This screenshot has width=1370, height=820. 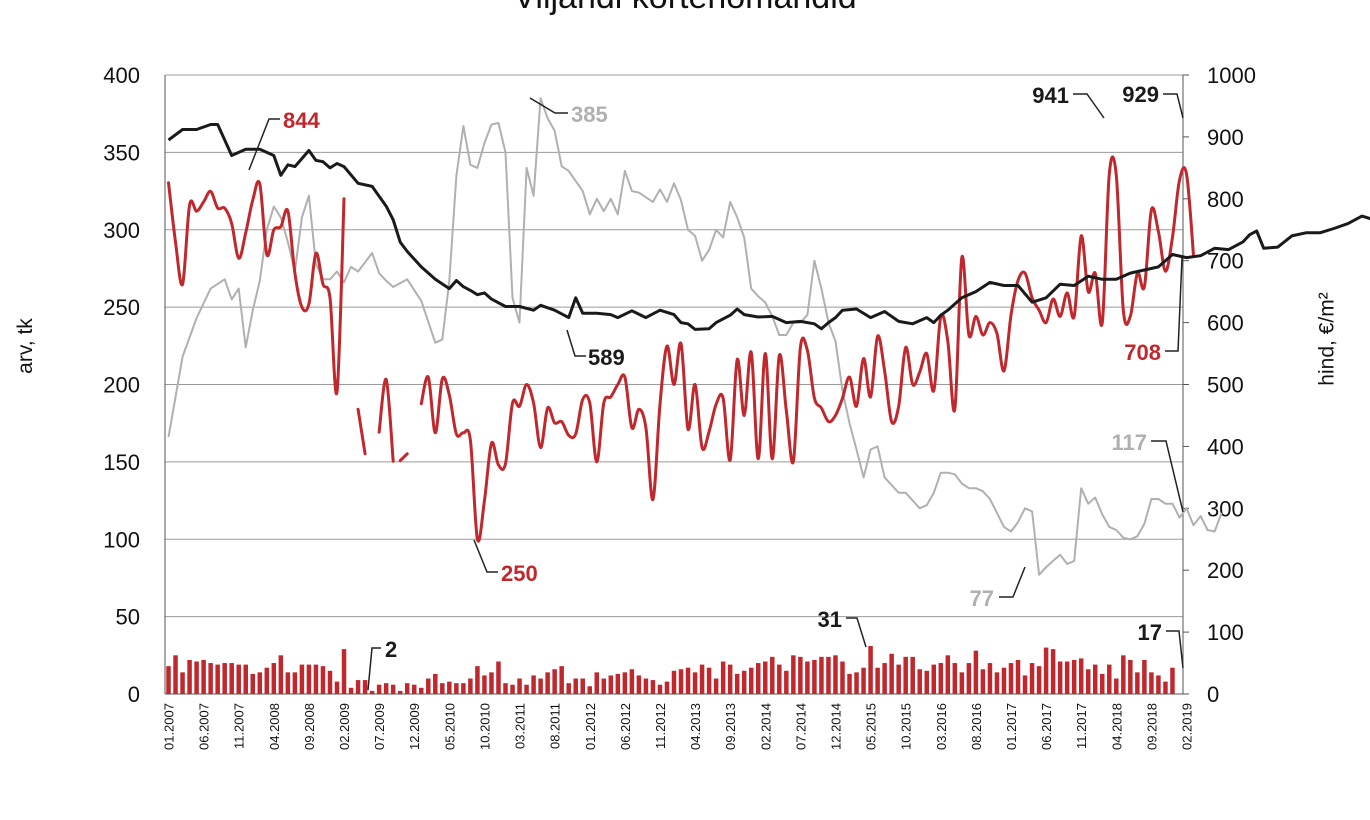 What do you see at coordinates (1213, 694) in the screenshot?
I see `right-tick-label: 0` at bounding box center [1213, 694].